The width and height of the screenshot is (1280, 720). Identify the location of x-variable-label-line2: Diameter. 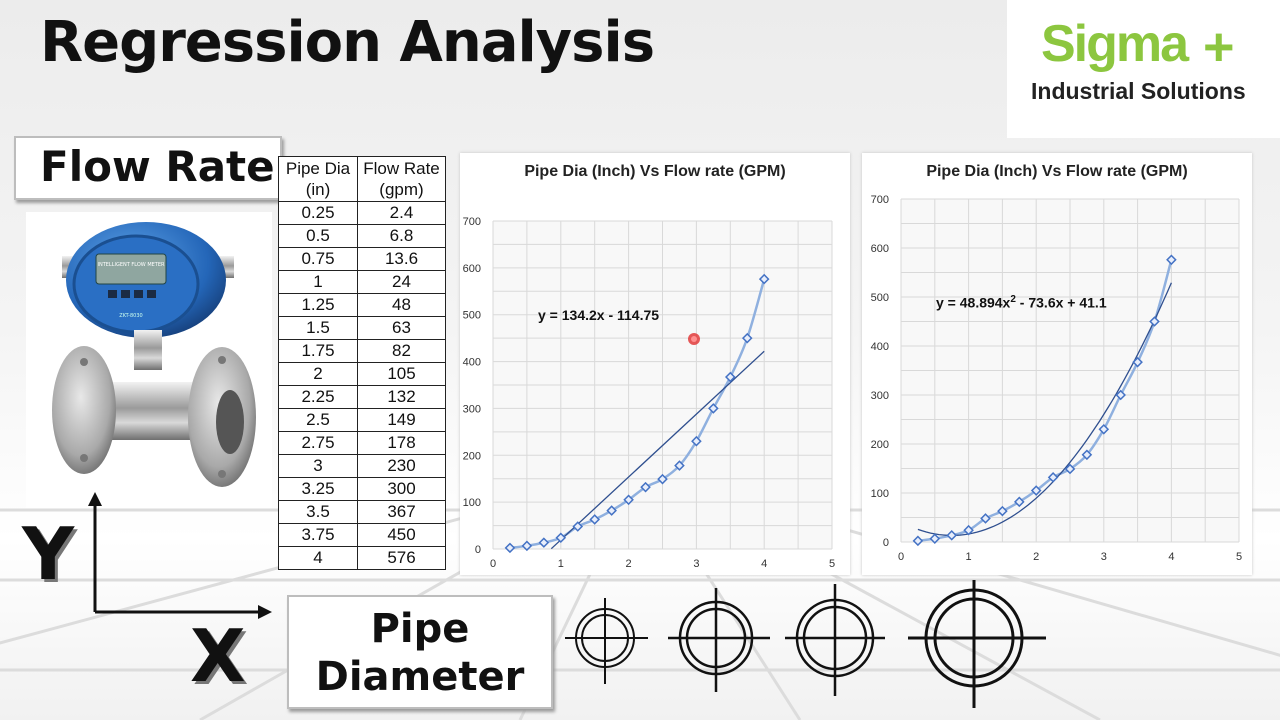
(420, 677).